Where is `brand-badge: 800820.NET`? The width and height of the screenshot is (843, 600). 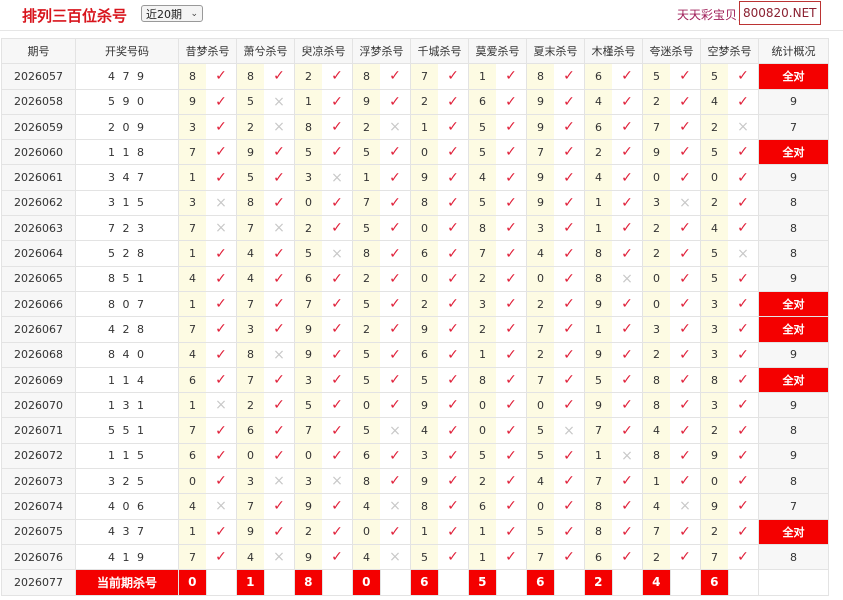
brand-badge: 800820.NET is located at coordinates (780, 13).